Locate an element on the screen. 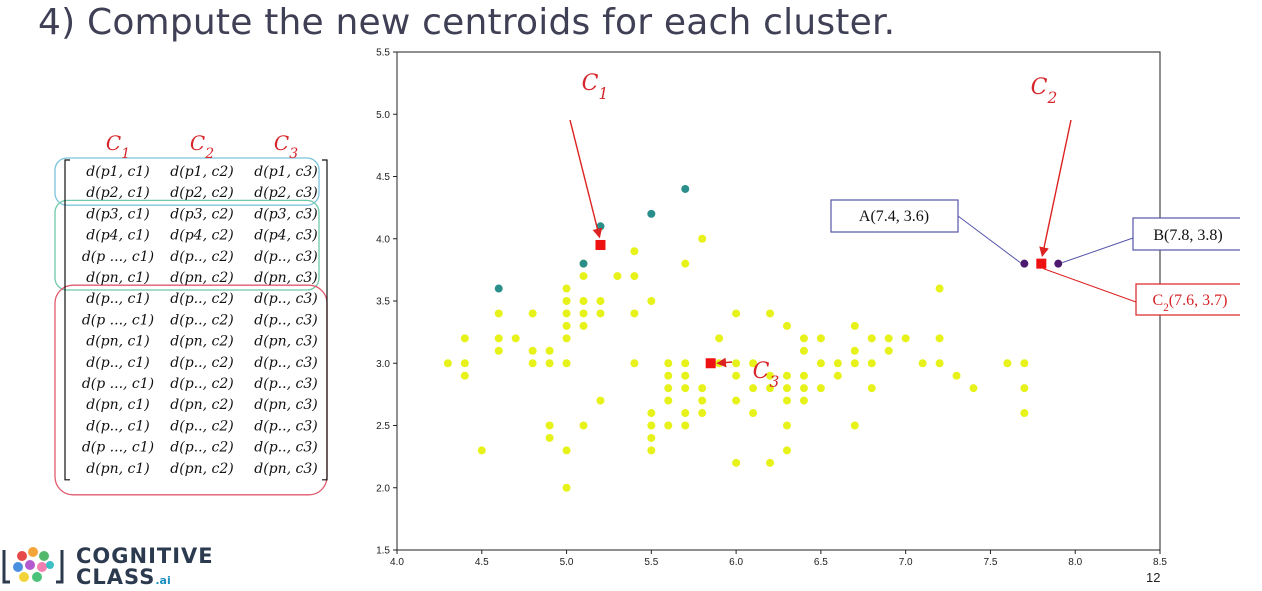 Image resolution: width=1262 pixels, height=591 pixels. x-tick-label: 7.0 is located at coordinates (906, 562).